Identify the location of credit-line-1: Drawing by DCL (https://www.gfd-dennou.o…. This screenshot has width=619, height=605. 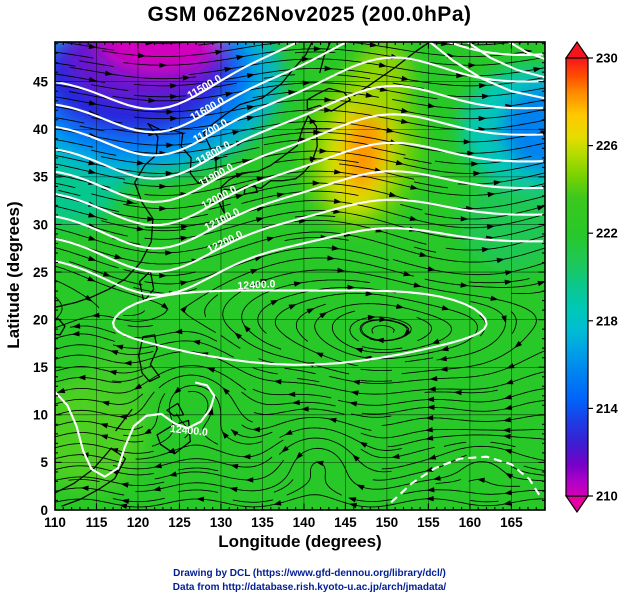
(309, 573).